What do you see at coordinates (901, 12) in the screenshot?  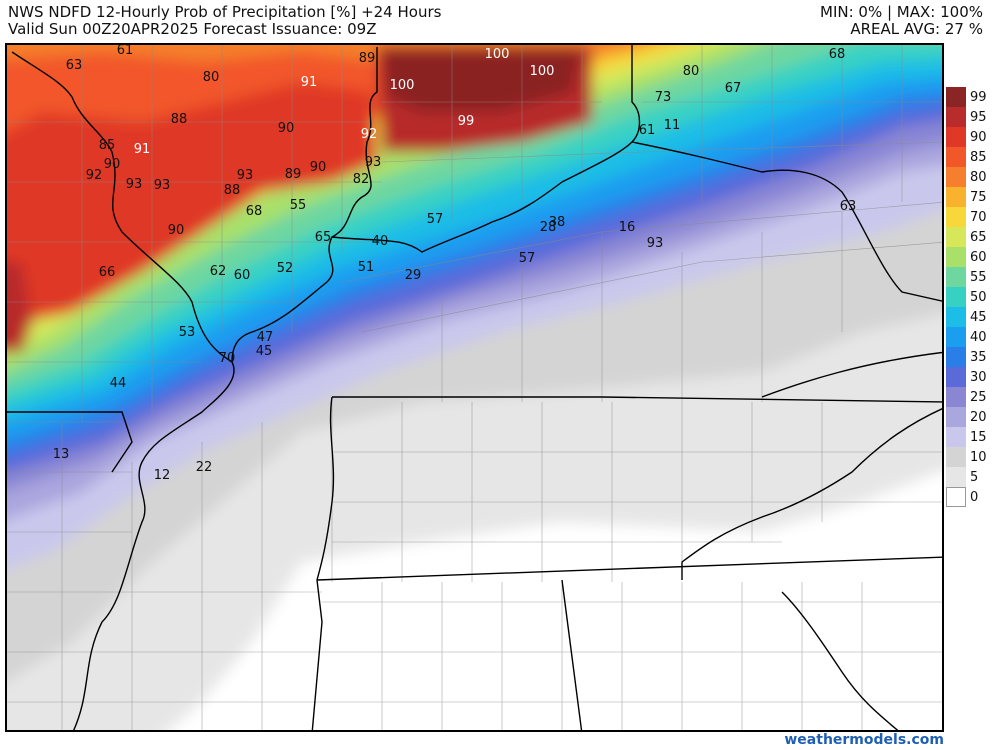 I see `min-max-stats: MIN: 0% | MAX: 100%` at bounding box center [901, 12].